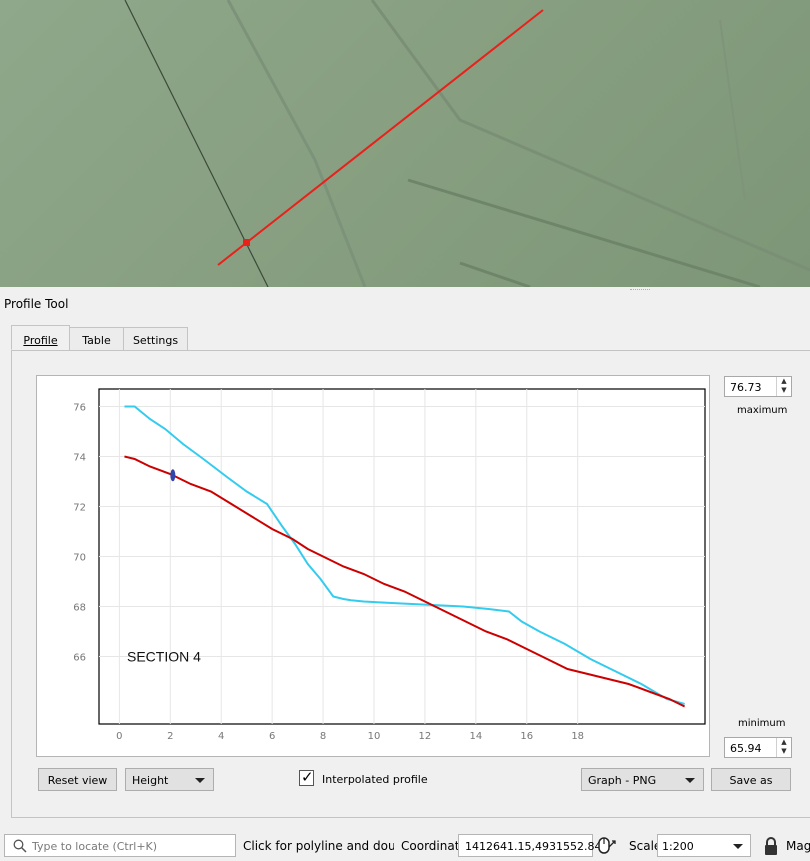 The height and width of the screenshot is (861, 810). What do you see at coordinates (529, 845) in the screenshot?
I see `coordinate-field: 1412641.15,4931552.84` at bounding box center [529, 845].